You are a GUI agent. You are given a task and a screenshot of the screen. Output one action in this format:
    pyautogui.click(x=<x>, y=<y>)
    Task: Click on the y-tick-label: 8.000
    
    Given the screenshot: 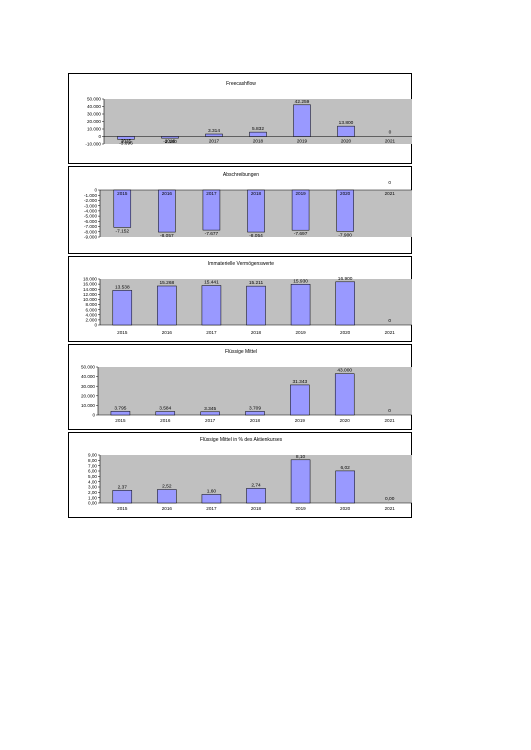 What is the action you would take?
    pyautogui.click(x=92, y=304)
    